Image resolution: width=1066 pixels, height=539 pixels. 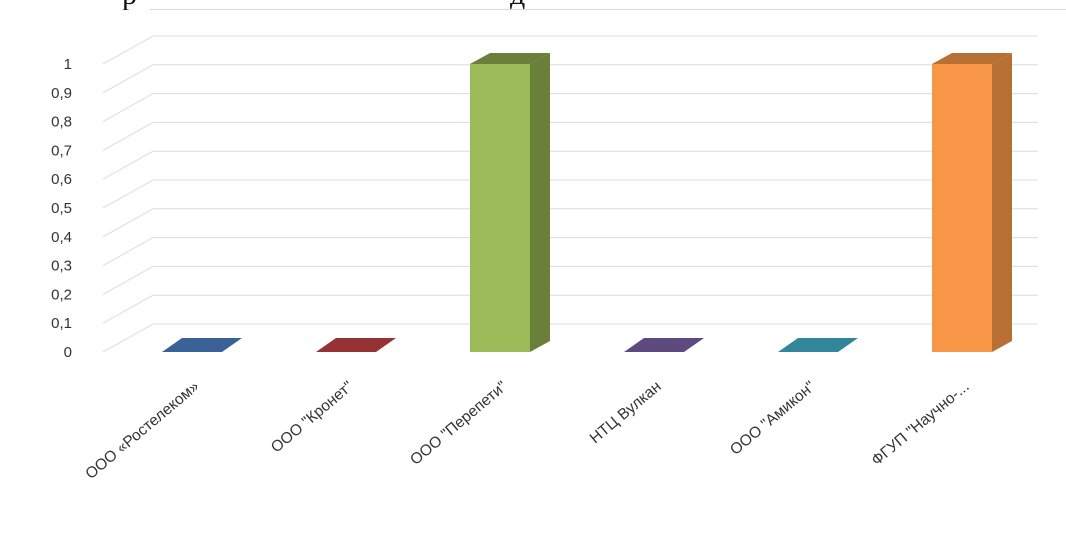 I want to click on y-tick-label: 0,6, so click(x=61, y=179).